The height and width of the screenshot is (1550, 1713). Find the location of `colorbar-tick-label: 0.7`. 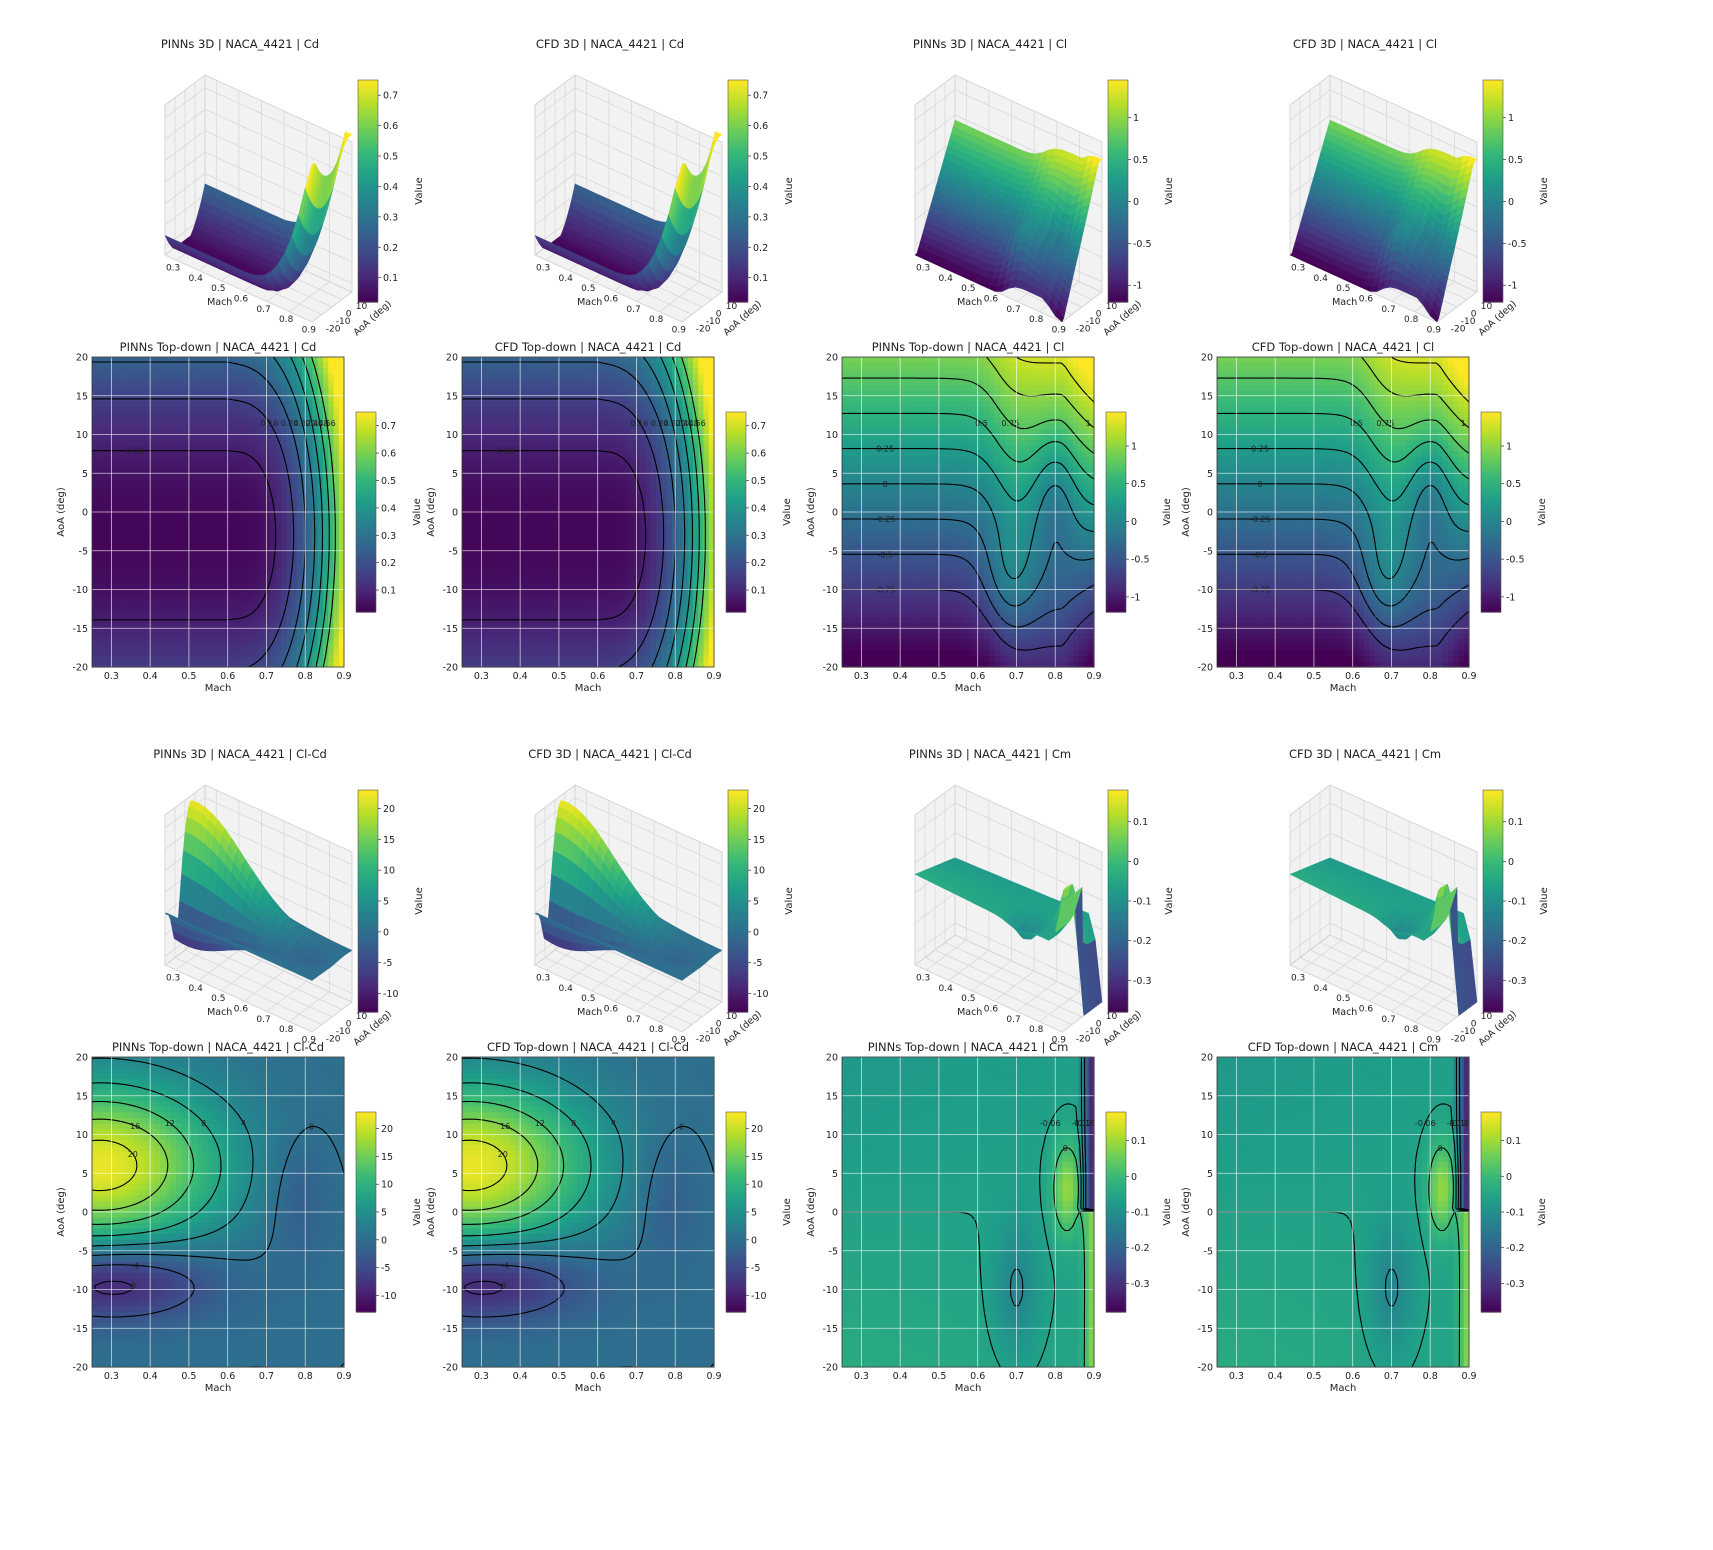

colorbar-tick-label: 0.7 is located at coordinates (390, 96).